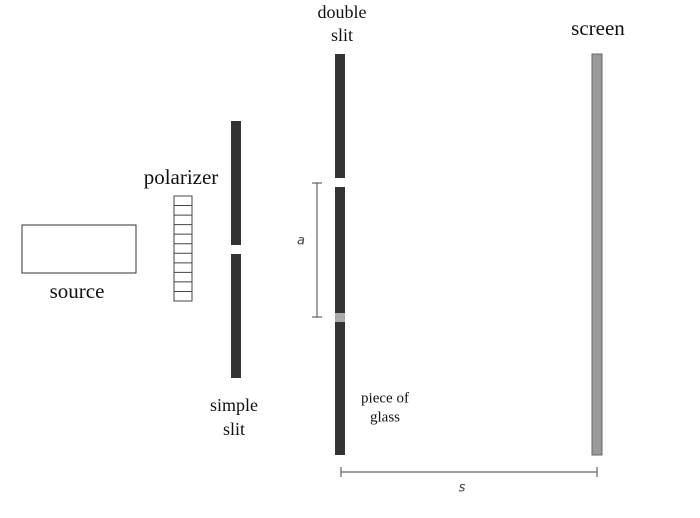  I want to click on double-slit-label: double, so click(342, 12).